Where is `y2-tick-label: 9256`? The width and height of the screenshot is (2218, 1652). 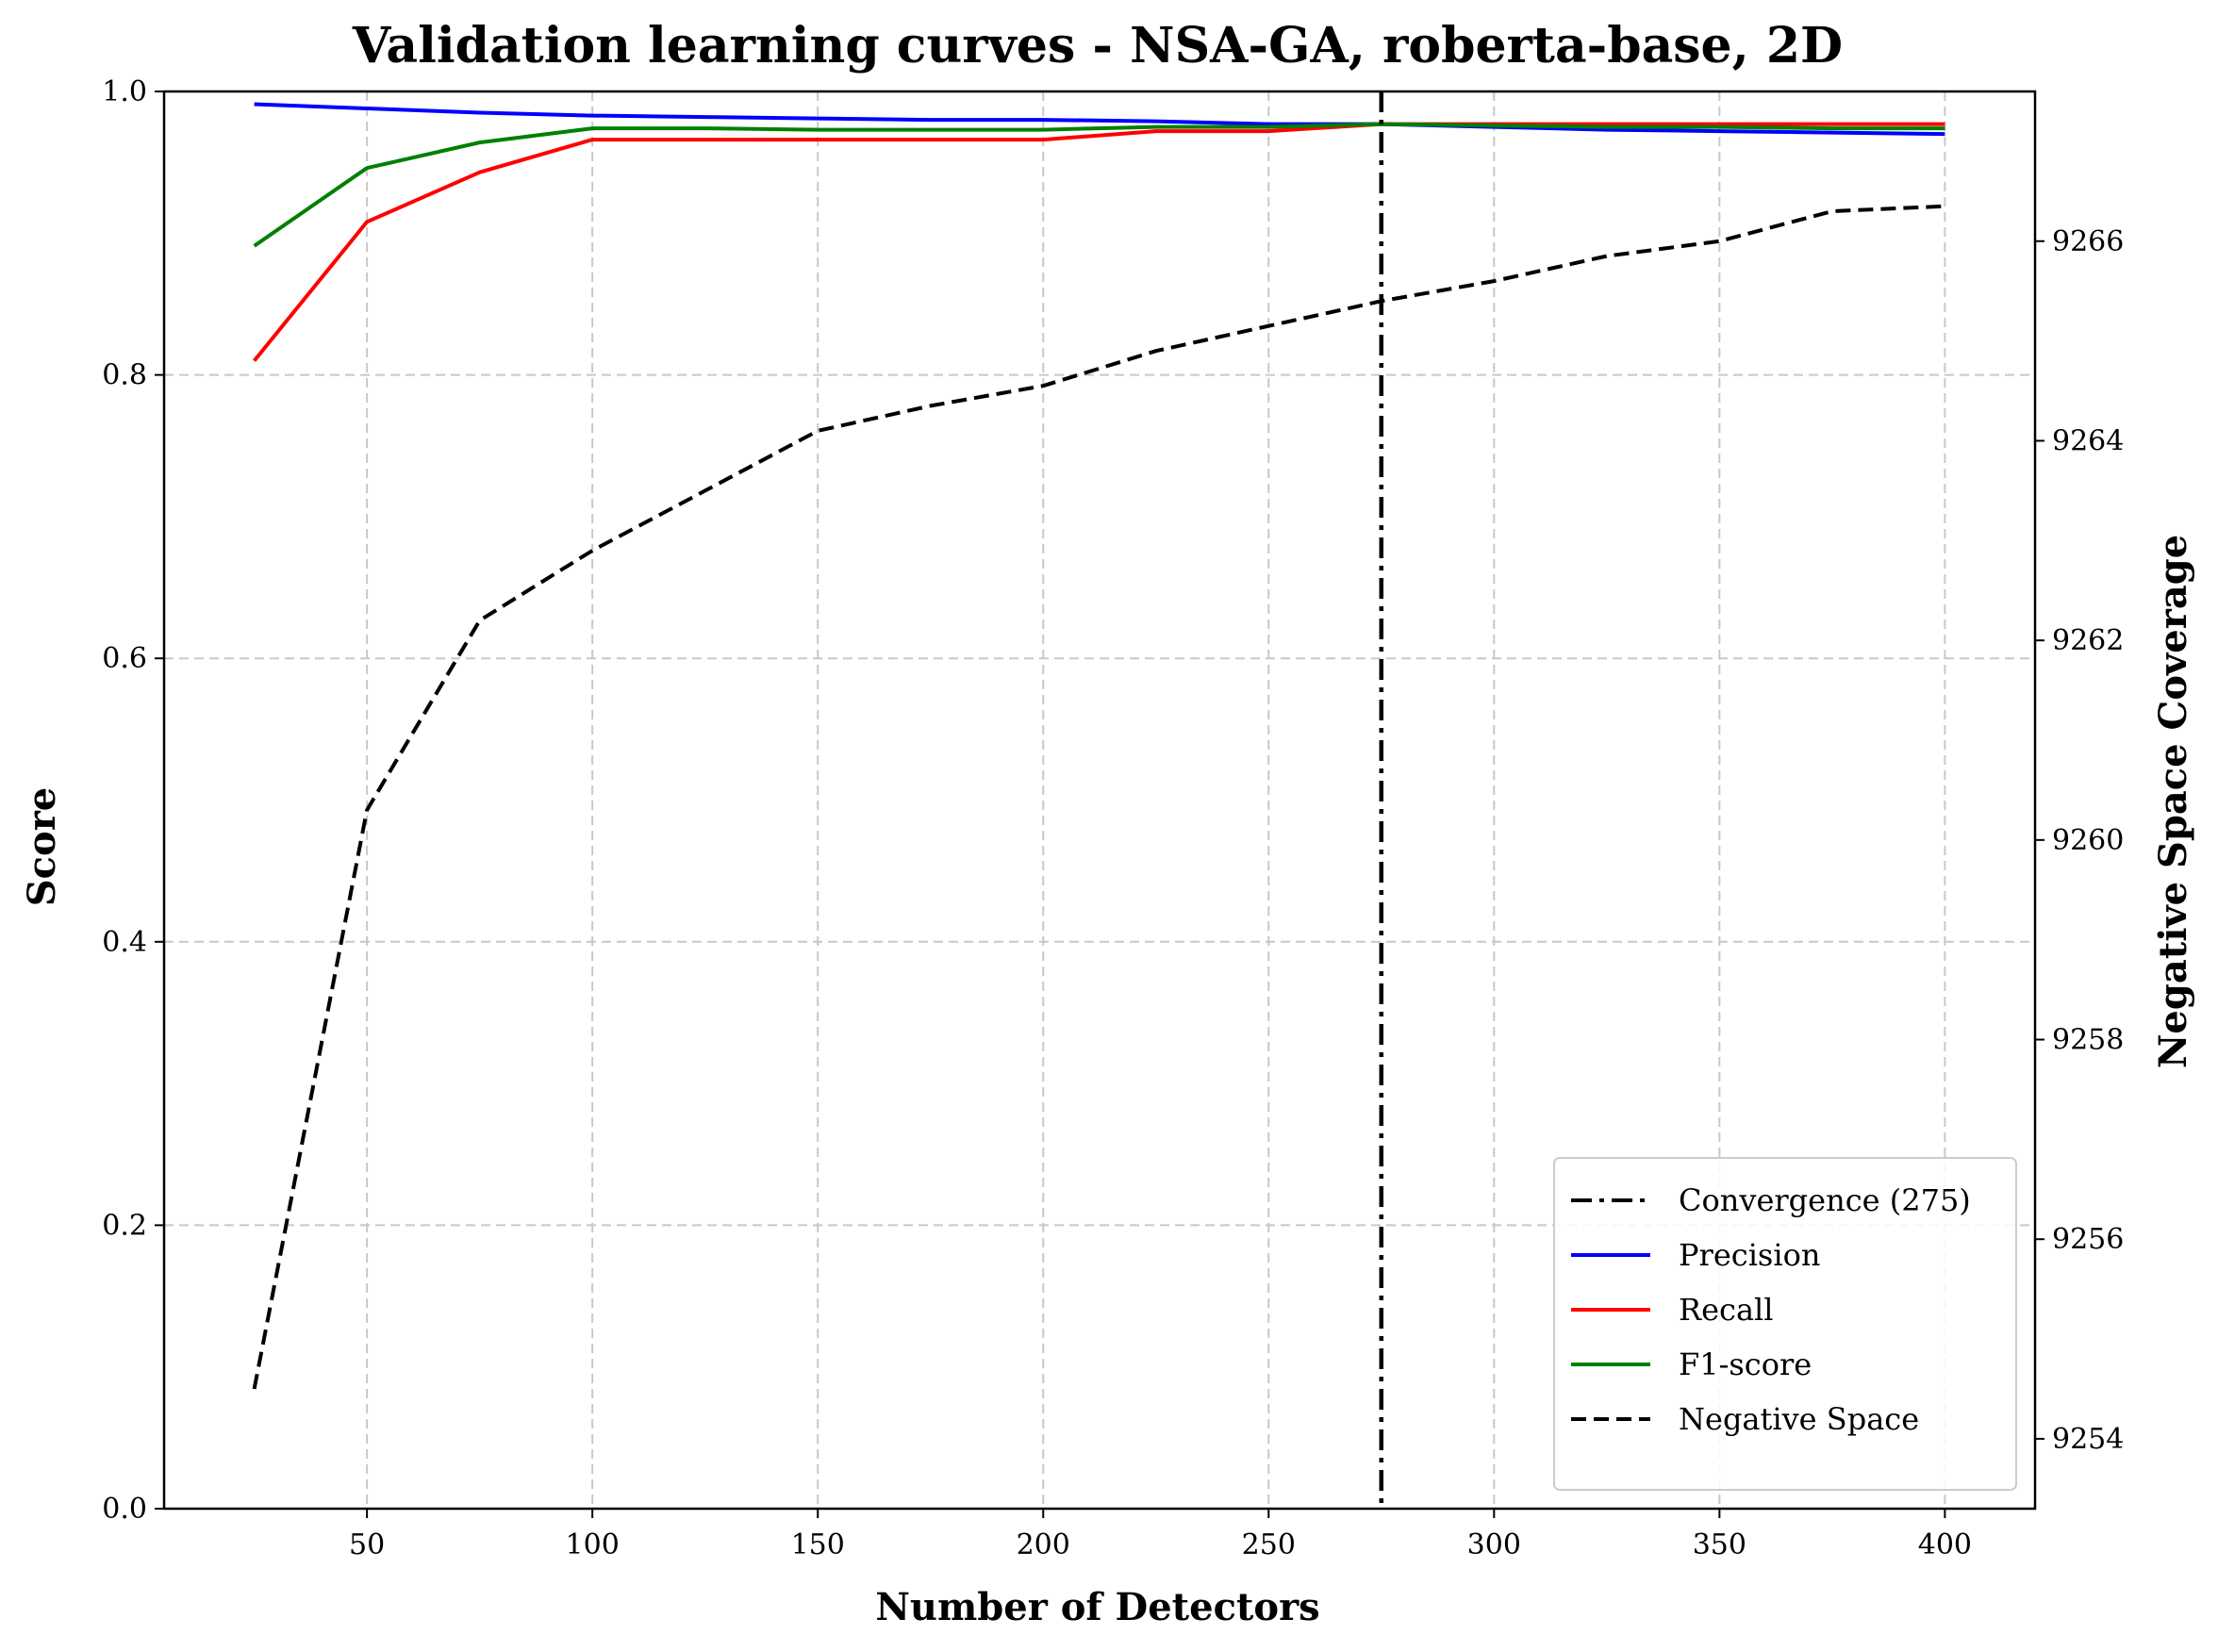 y2-tick-label: 9256 is located at coordinates (2088, 1239).